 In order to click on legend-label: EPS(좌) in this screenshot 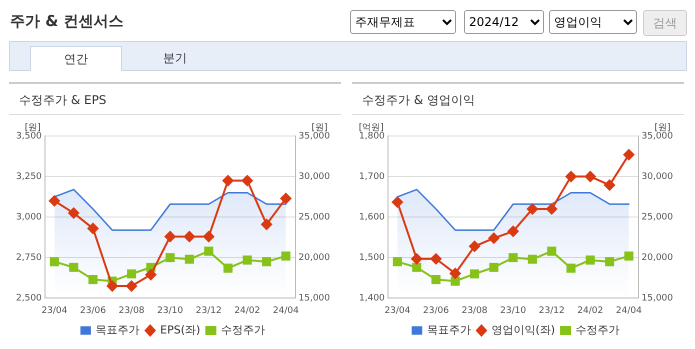, I will do `click(180, 329)`.